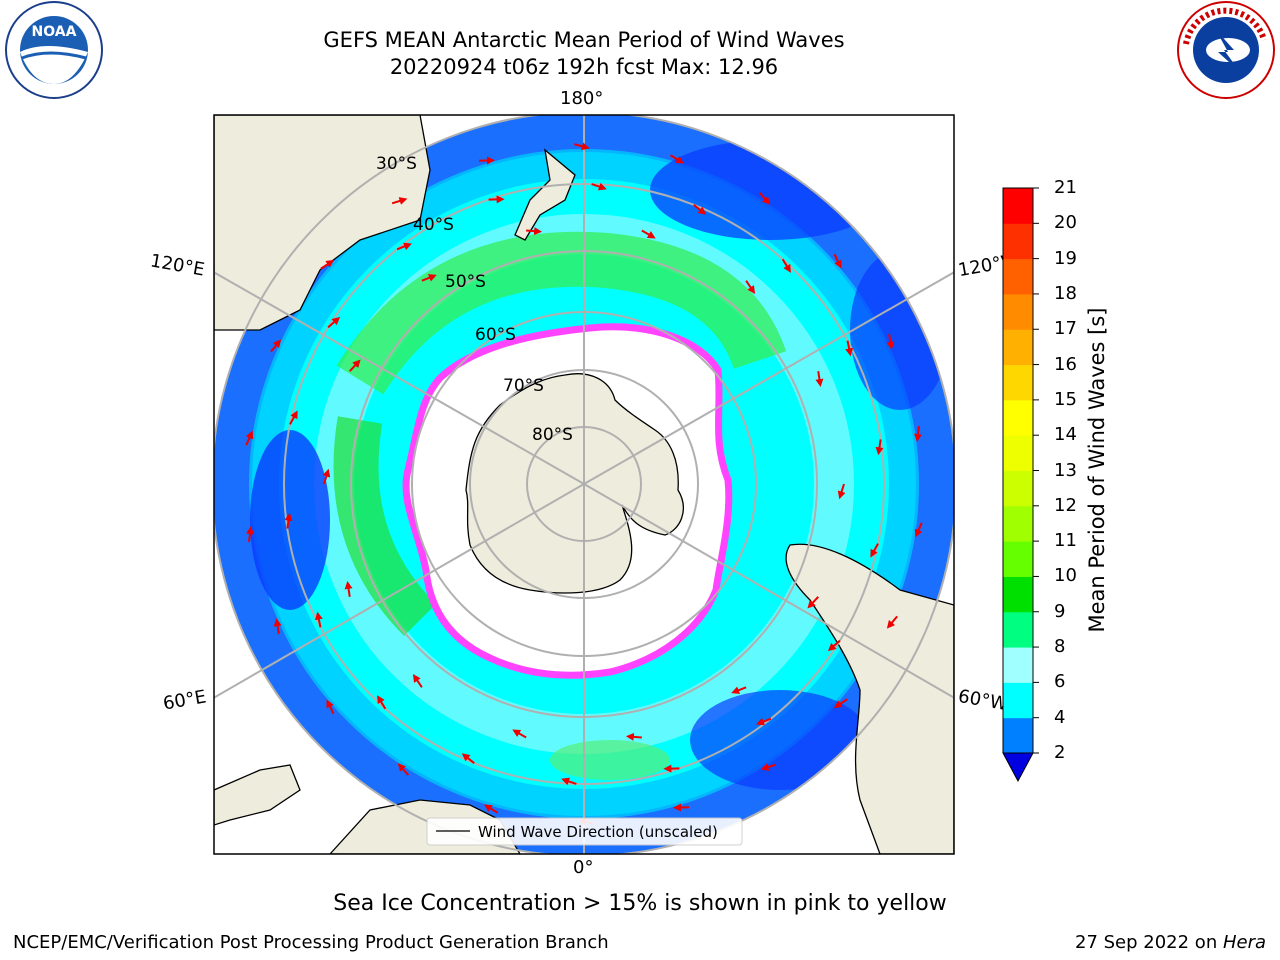  Describe the element at coordinates (1065, 187) in the screenshot. I see `colorbar-tick-label: 21` at that location.